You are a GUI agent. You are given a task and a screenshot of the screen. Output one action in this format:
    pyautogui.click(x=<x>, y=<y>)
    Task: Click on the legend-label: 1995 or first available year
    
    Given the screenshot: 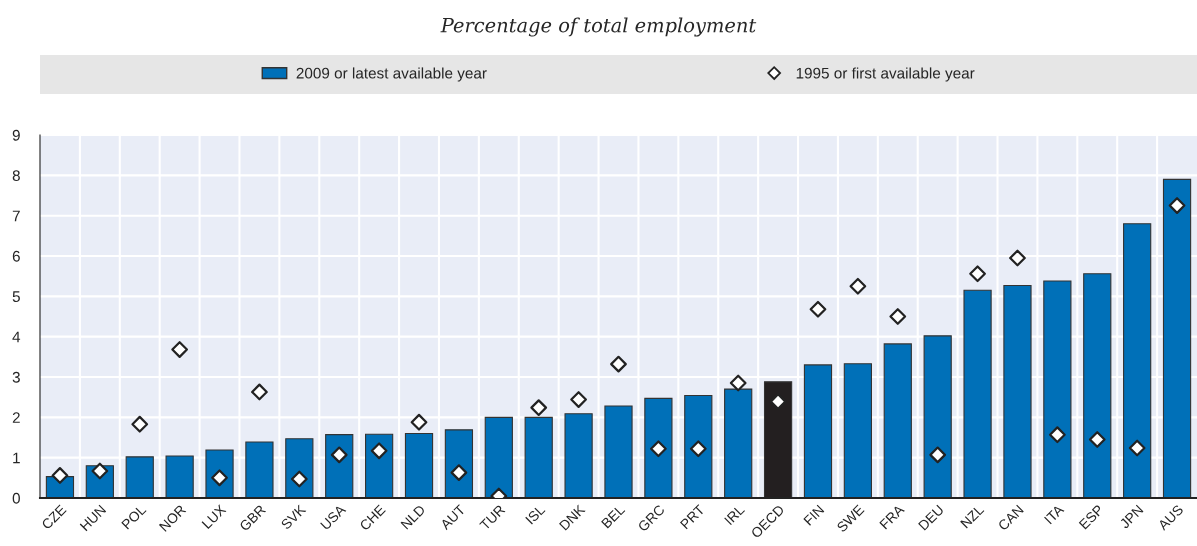 What is the action you would take?
    pyautogui.click(x=885, y=74)
    